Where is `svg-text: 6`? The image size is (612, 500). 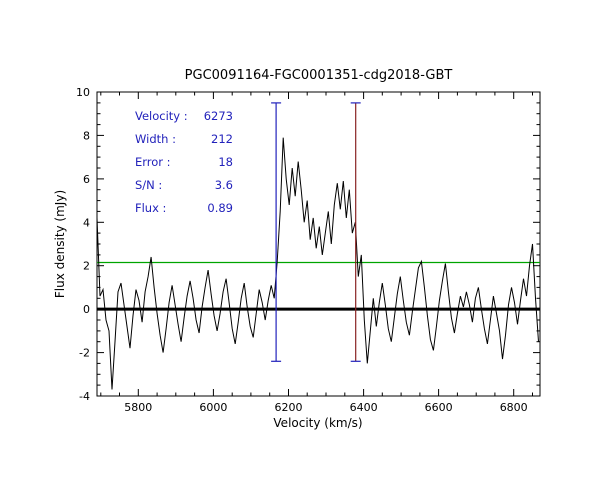
svg-text: 6 is located at coordinates (86, 179).